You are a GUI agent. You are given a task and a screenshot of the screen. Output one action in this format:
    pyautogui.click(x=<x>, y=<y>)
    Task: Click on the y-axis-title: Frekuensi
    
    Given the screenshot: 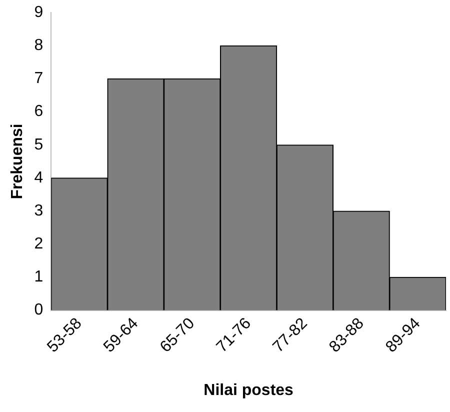 What is the action you would take?
    pyautogui.click(x=17, y=162)
    